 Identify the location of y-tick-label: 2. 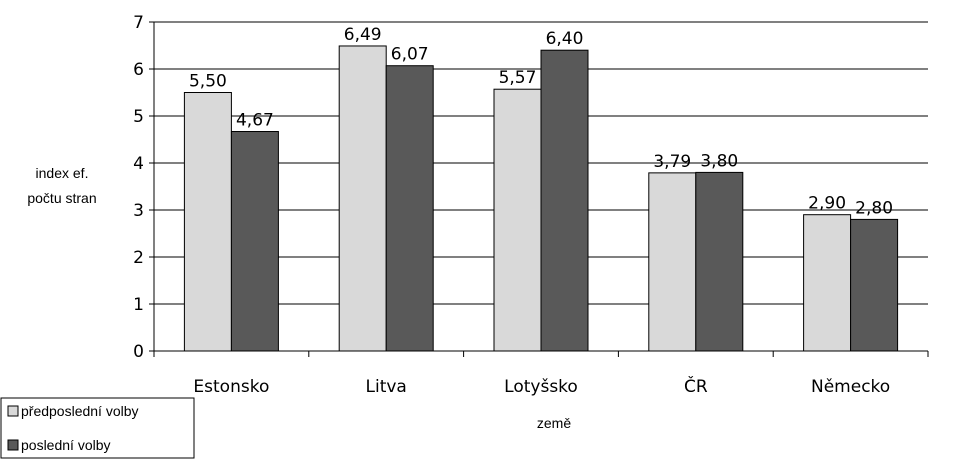
(138, 258).